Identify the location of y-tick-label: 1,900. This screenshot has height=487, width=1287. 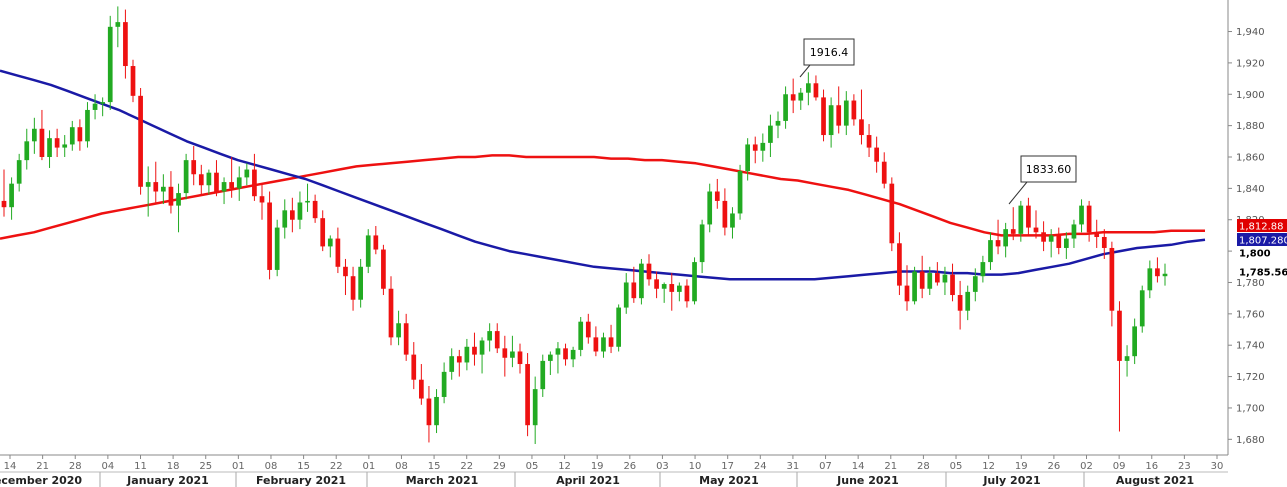
(1250, 95).